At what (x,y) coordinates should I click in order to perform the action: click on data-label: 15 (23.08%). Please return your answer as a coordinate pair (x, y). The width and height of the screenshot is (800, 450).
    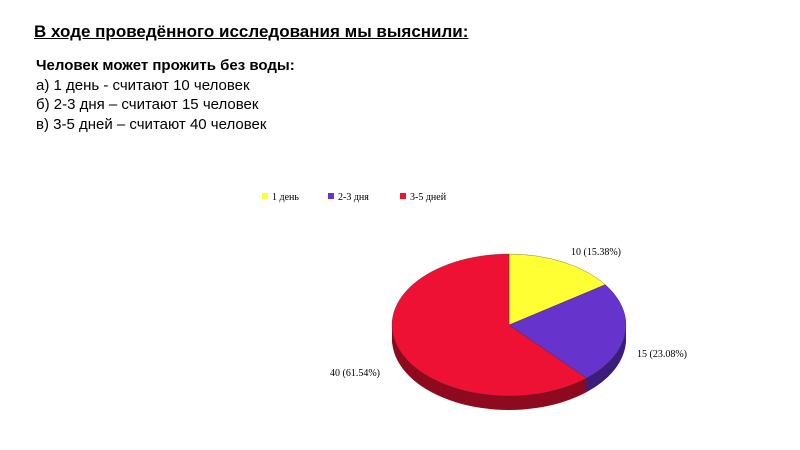
    Looking at the image, I should click on (662, 354).